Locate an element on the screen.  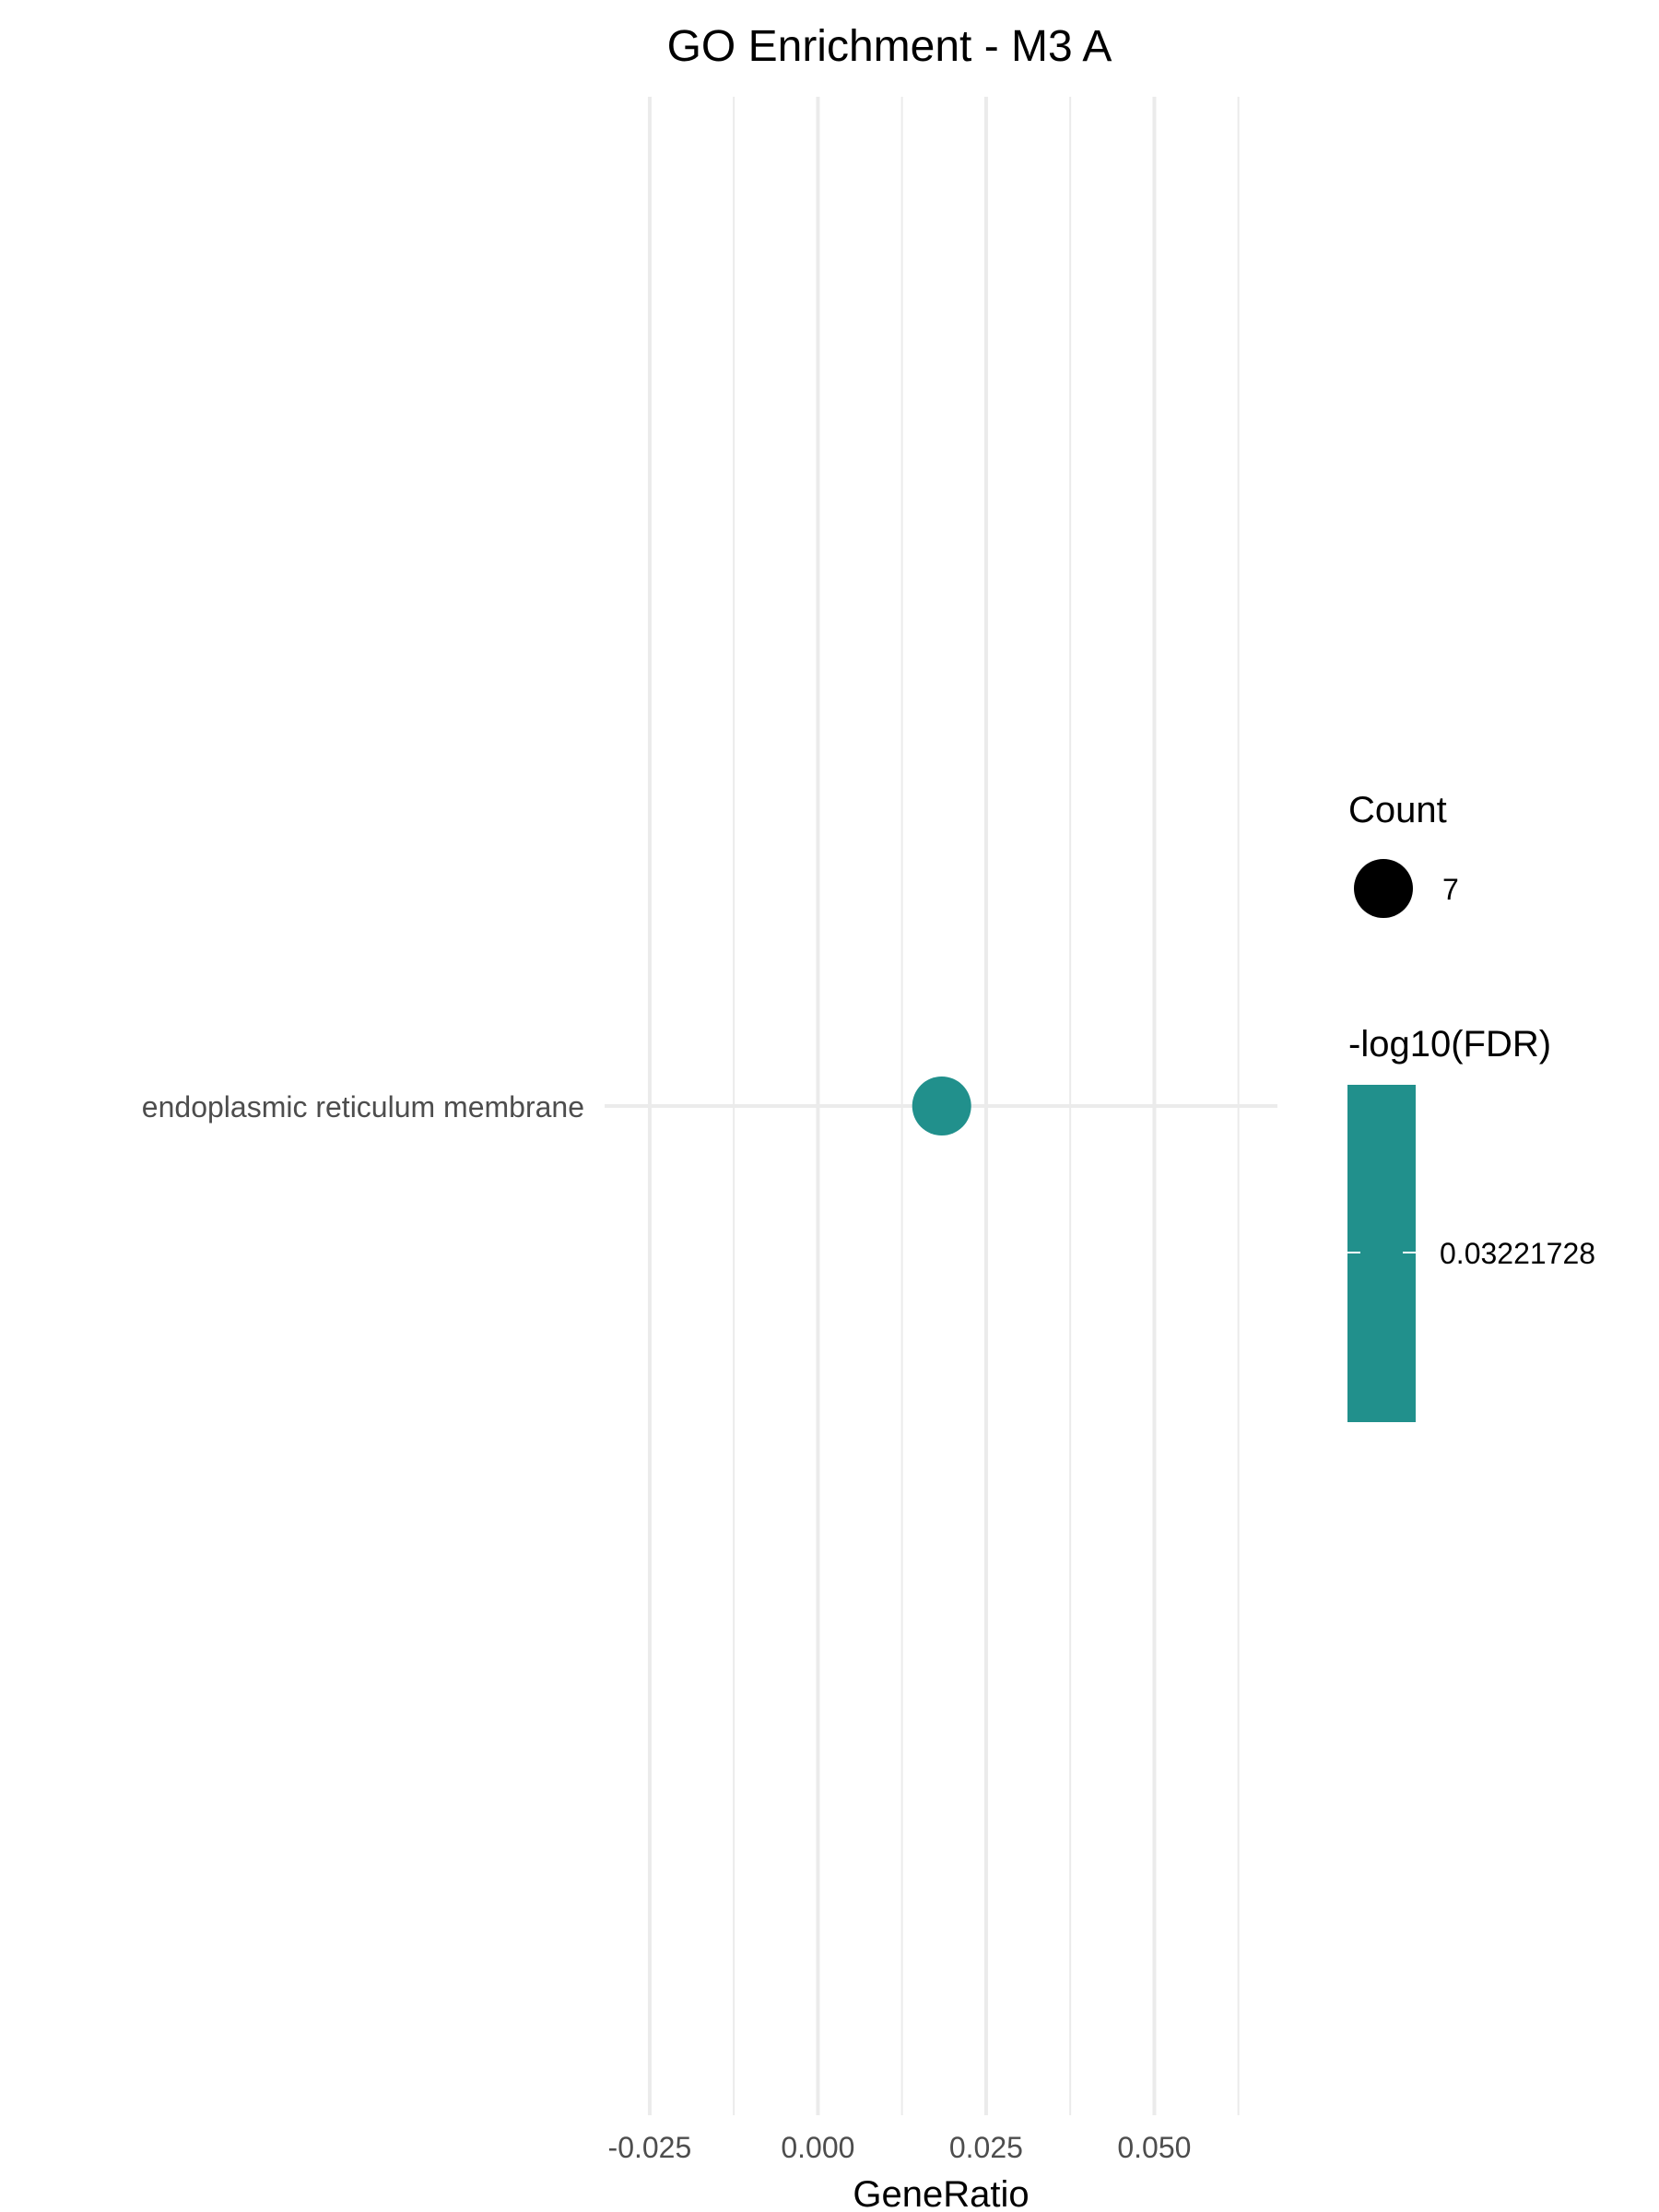
x-tick-label: 0.050 is located at coordinates (1154, 2147).